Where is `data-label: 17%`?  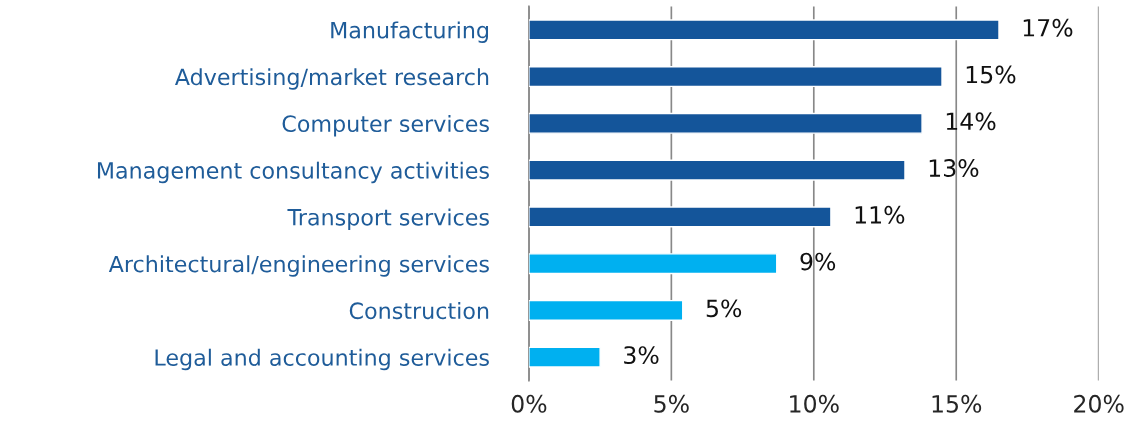 data-label: 17% is located at coordinates (1048, 27).